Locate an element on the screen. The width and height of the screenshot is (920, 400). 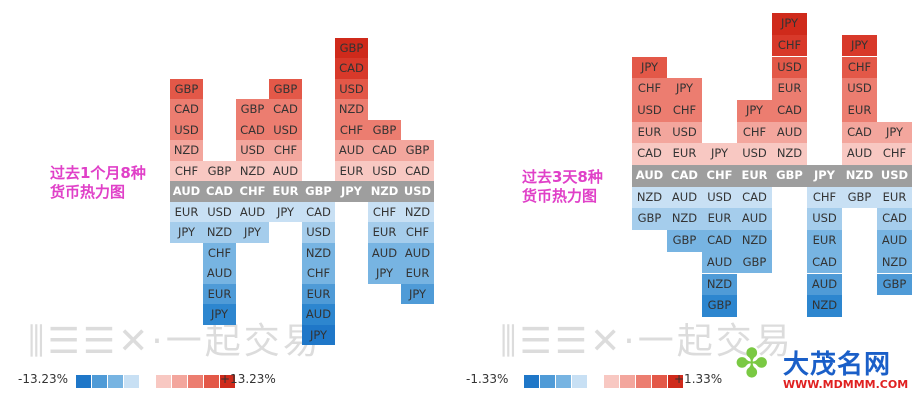
column-header-usd: USD is located at coordinates (894, 176).